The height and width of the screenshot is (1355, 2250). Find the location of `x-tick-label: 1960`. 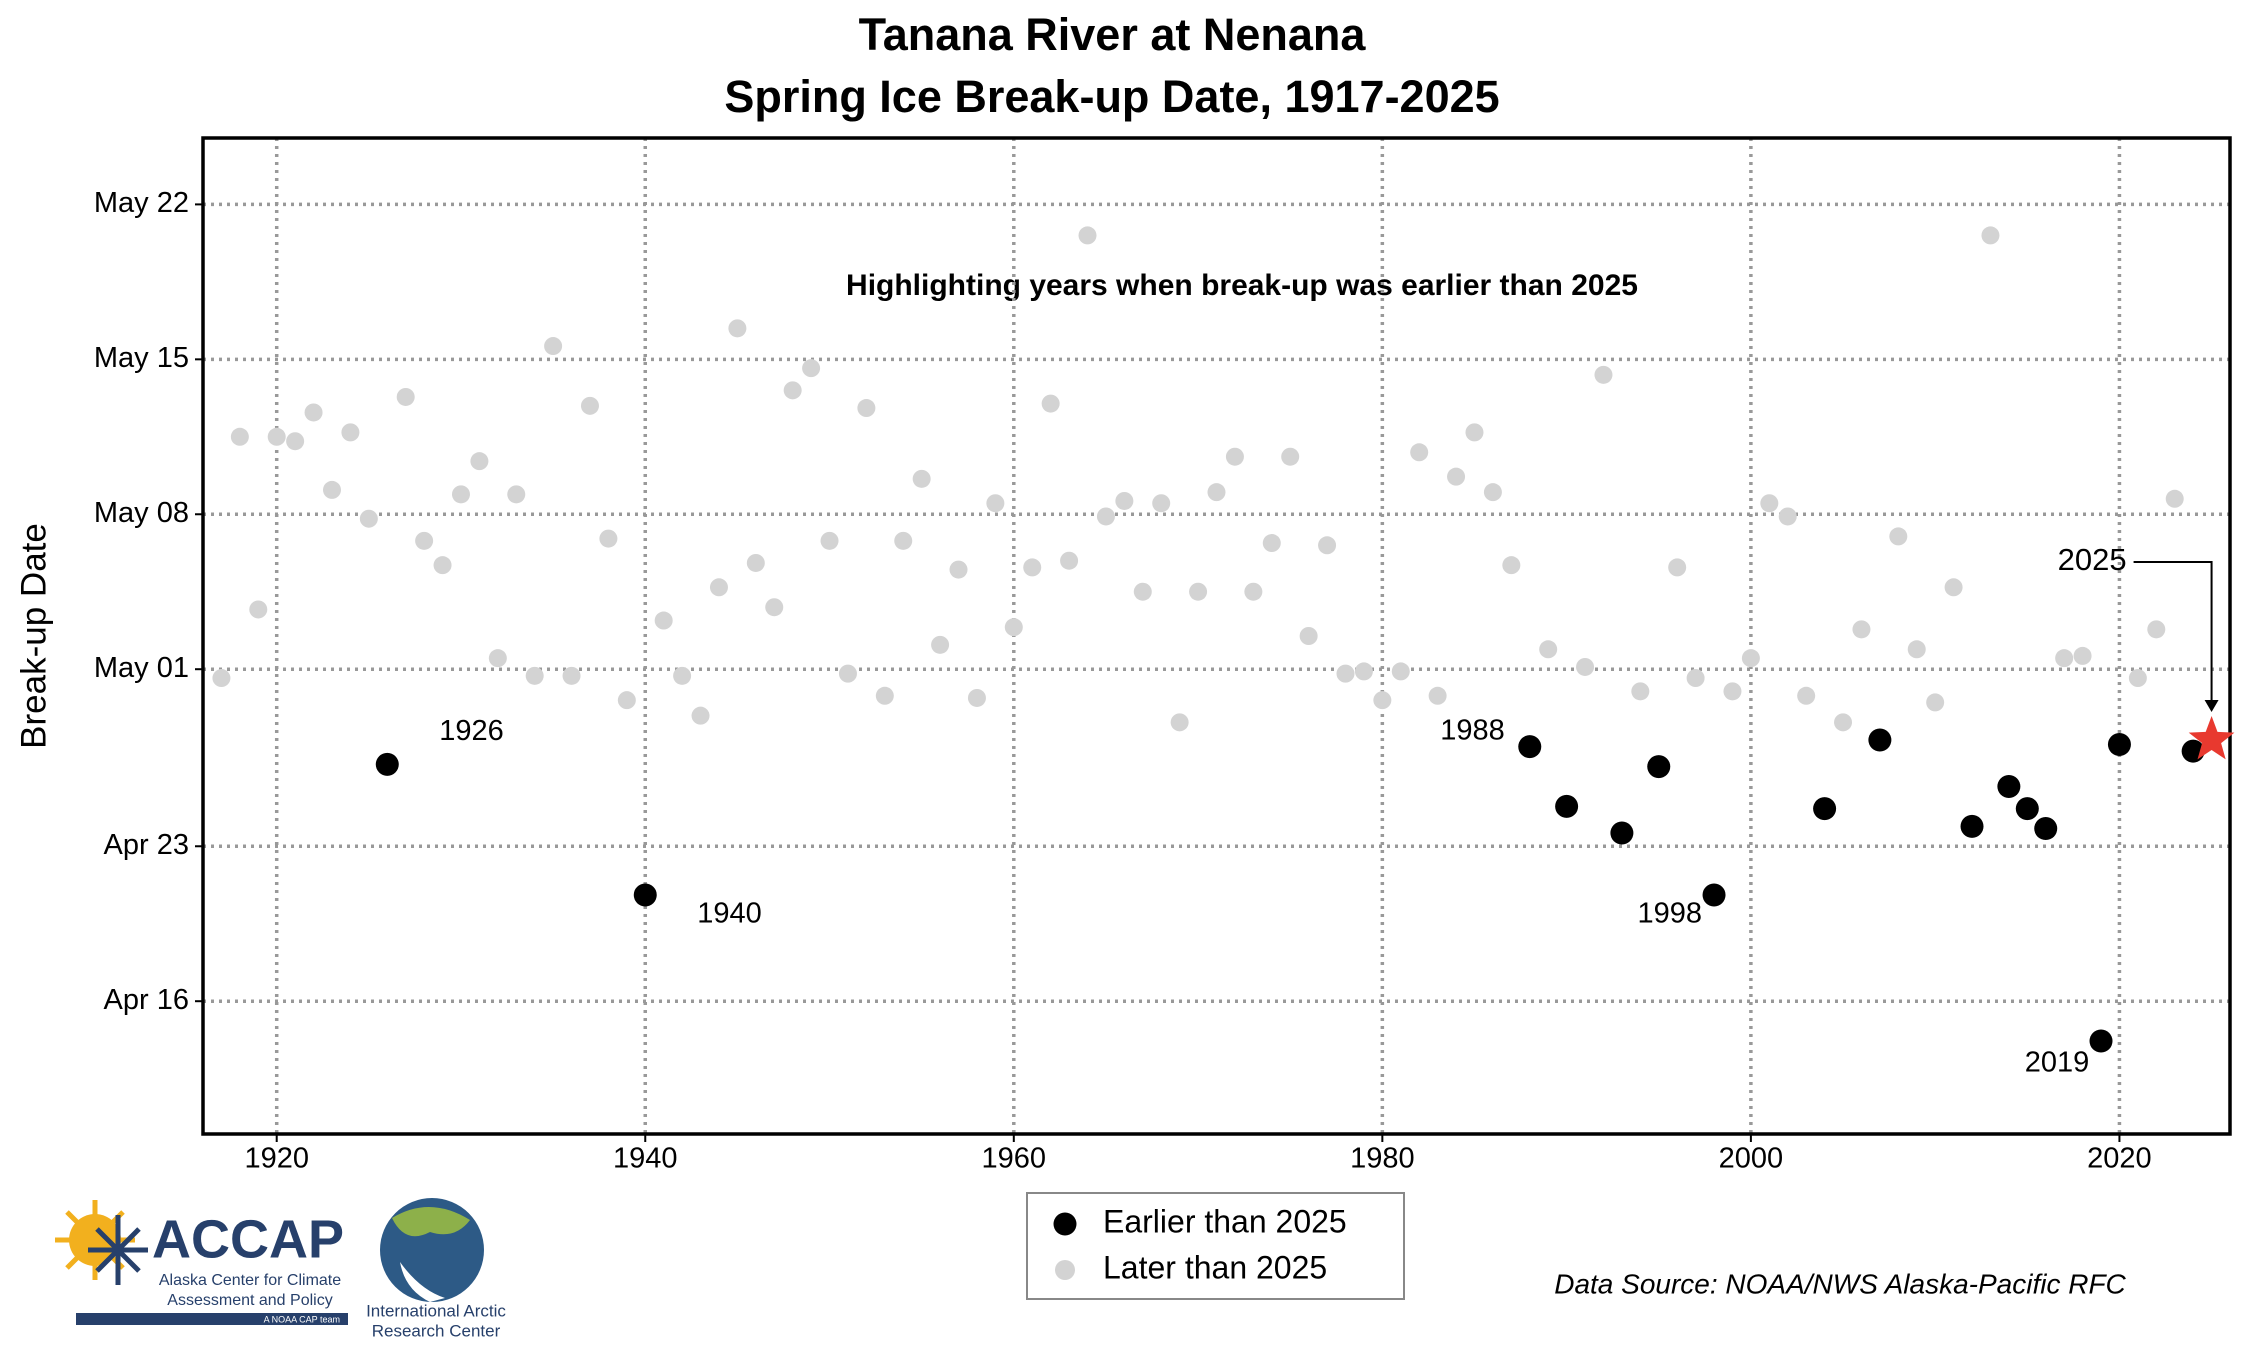

x-tick-label: 1960 is located at coordinates (1014, 1159).